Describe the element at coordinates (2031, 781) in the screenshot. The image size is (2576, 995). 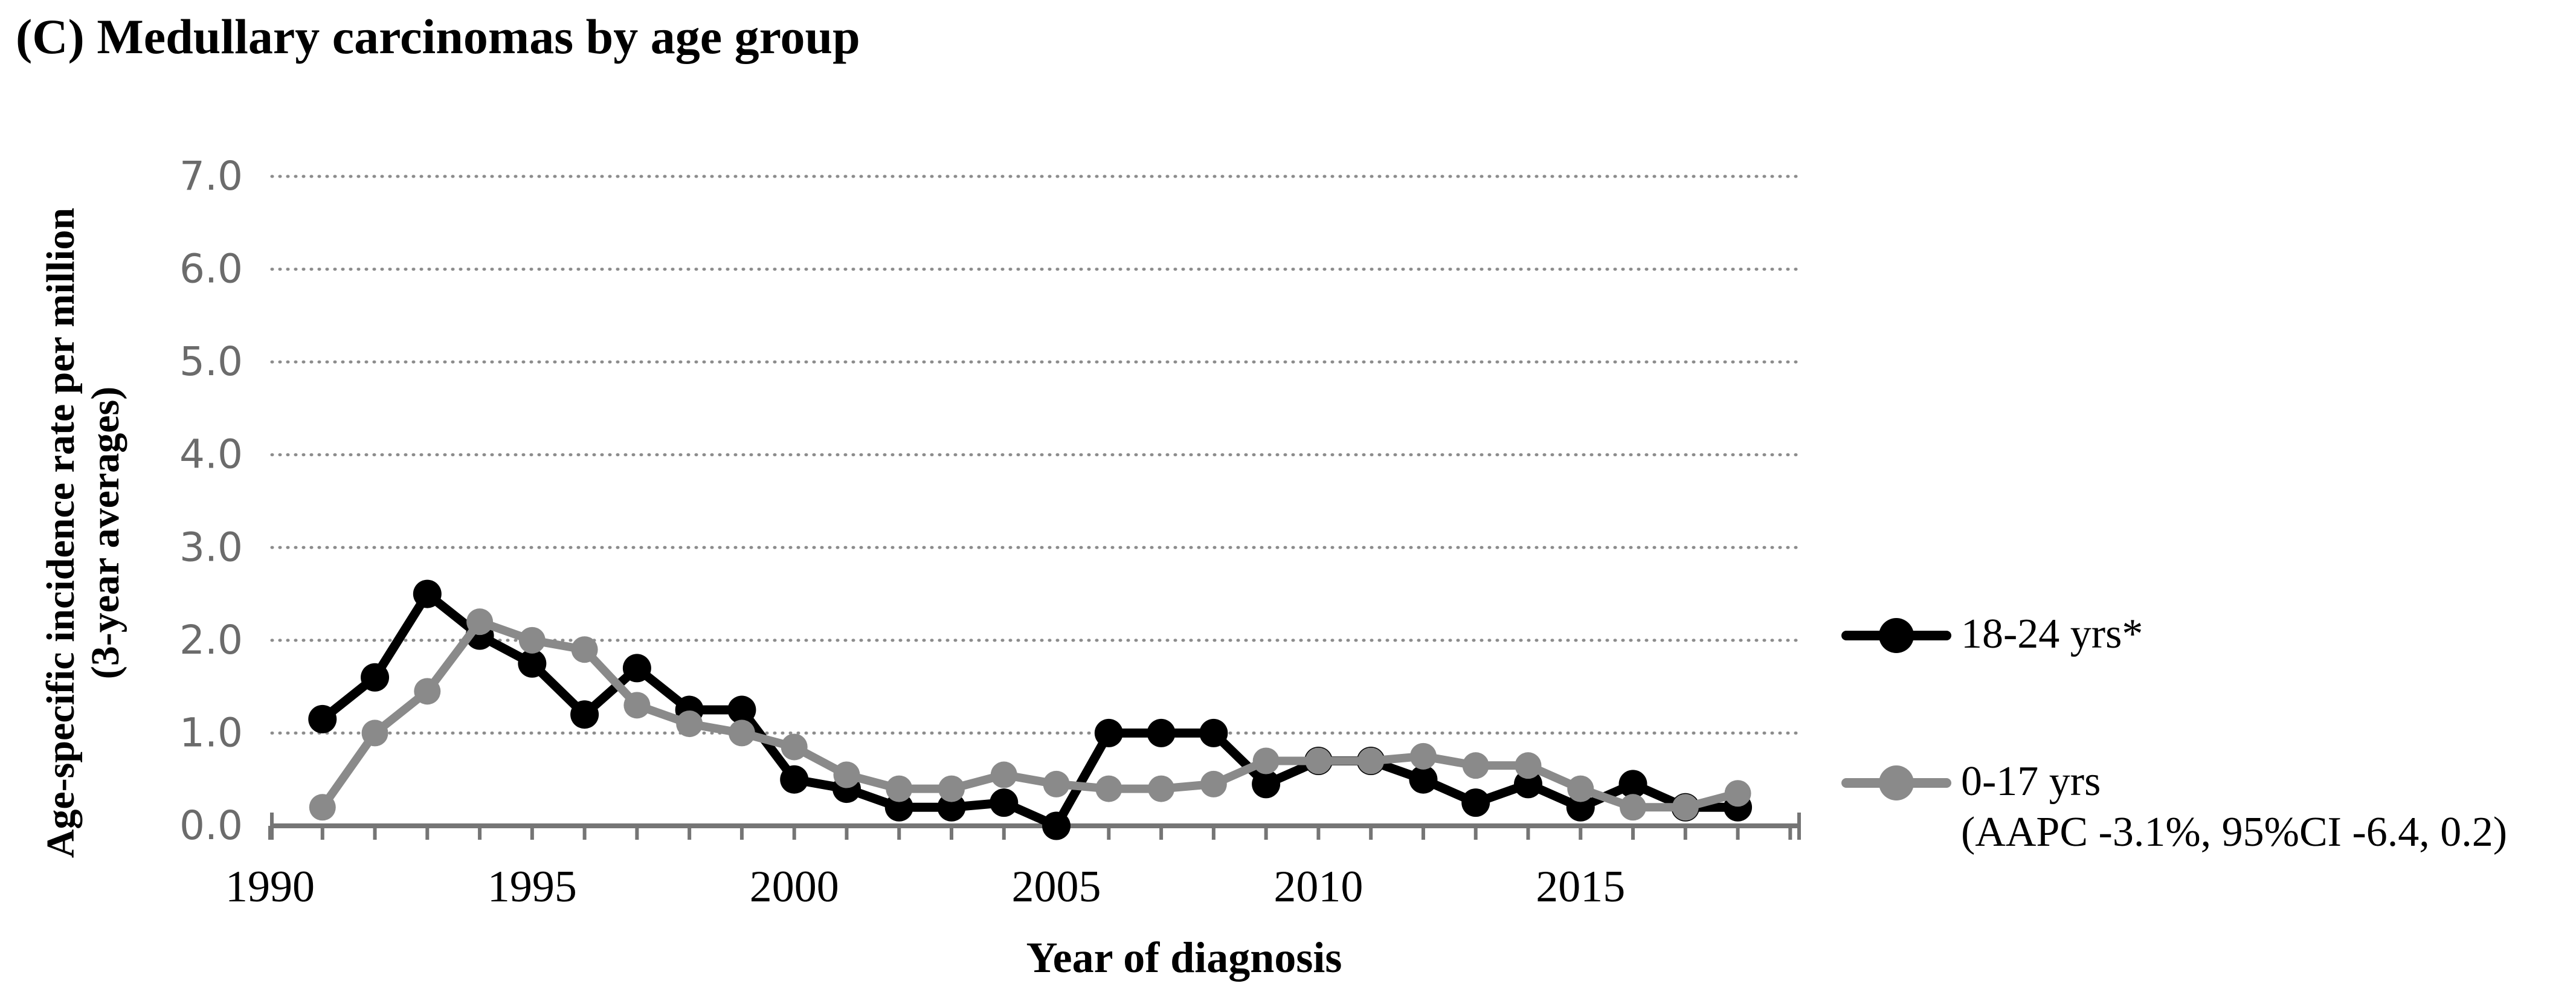
I see `legend-label: 0-17 yrs` at that location.